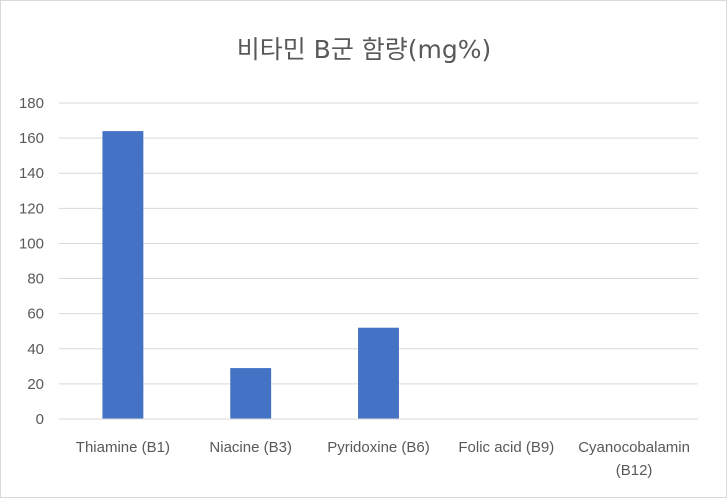 This screenshot has height=499, width=727. I want to click on y-tick-label: 180, so click(31, 103).